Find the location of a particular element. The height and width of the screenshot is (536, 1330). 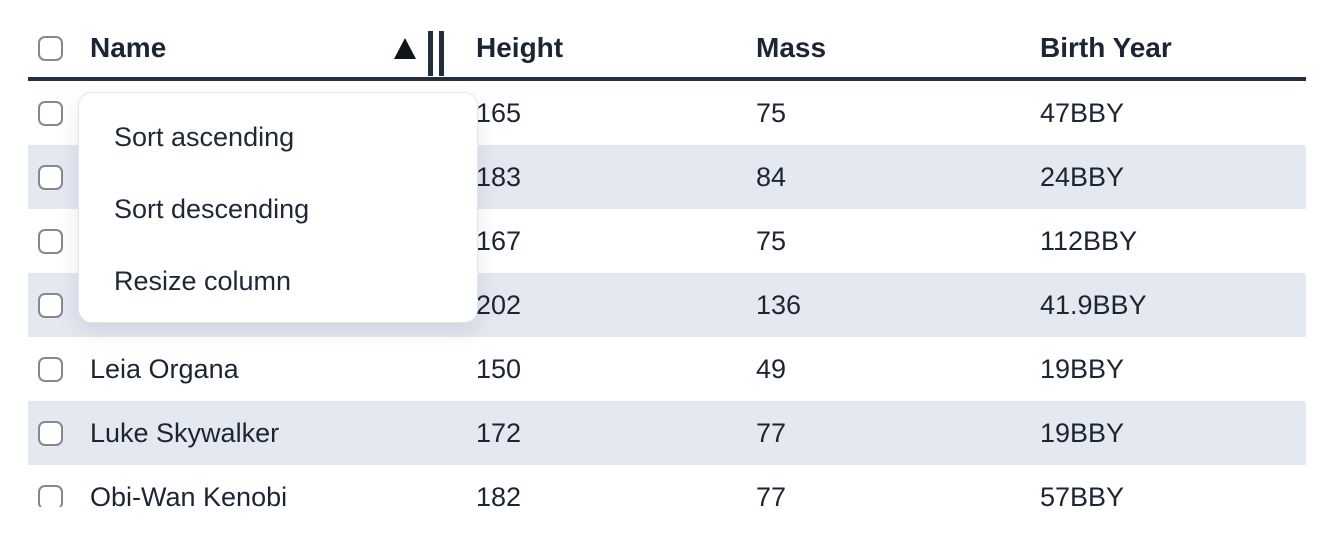

cell-name: Leia Organa is located at coordinates (164, 368).